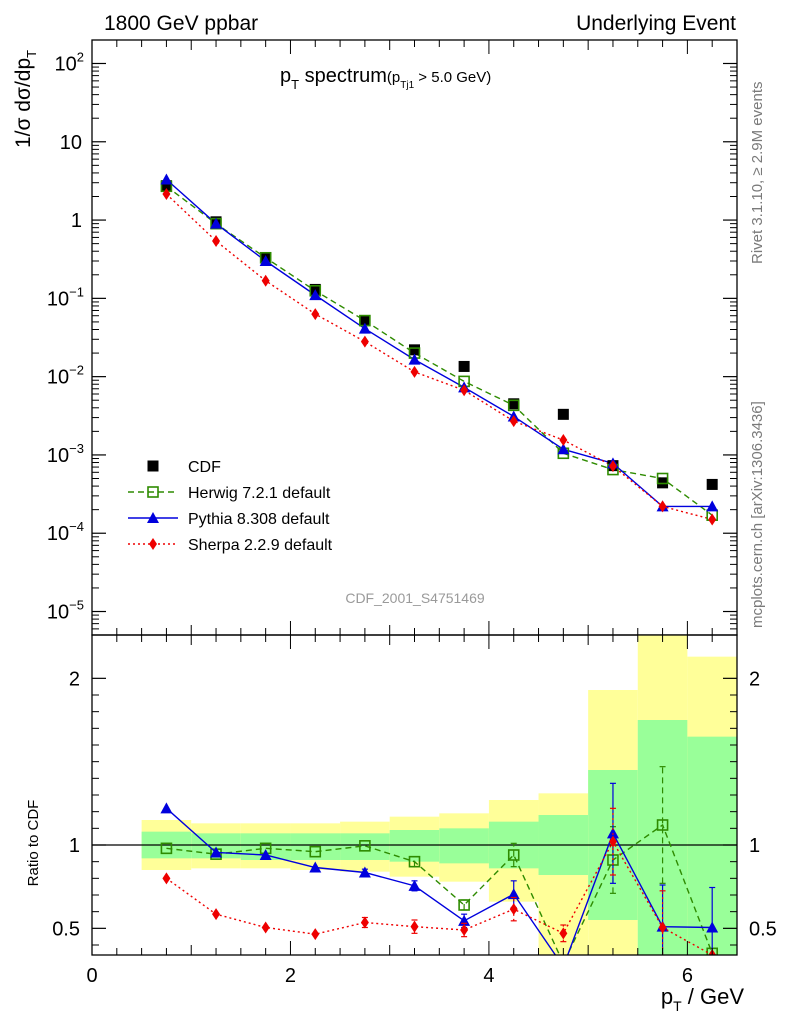  What do you see at coordinates (204, 467) in the screenshot?
I see `legend-label: CDF` at bounding box center [204, 467].